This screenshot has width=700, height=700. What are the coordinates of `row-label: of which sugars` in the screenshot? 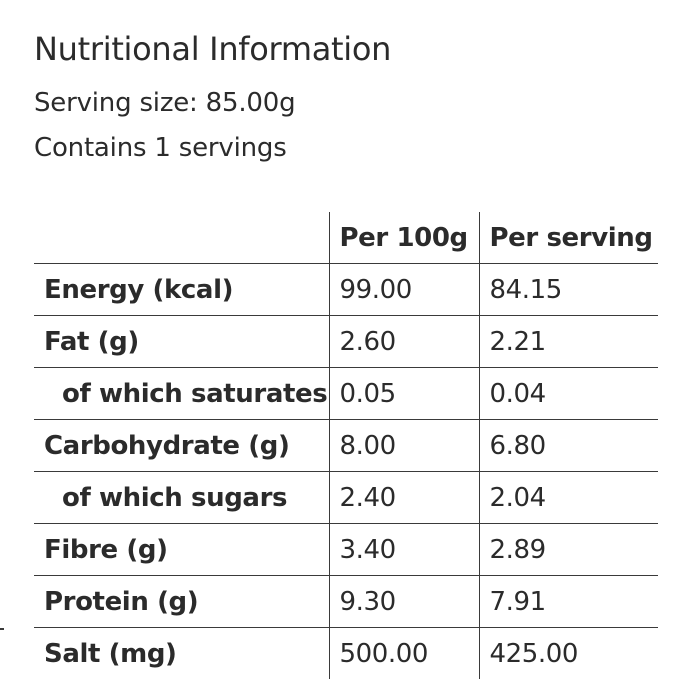 It's located at (181, 497).